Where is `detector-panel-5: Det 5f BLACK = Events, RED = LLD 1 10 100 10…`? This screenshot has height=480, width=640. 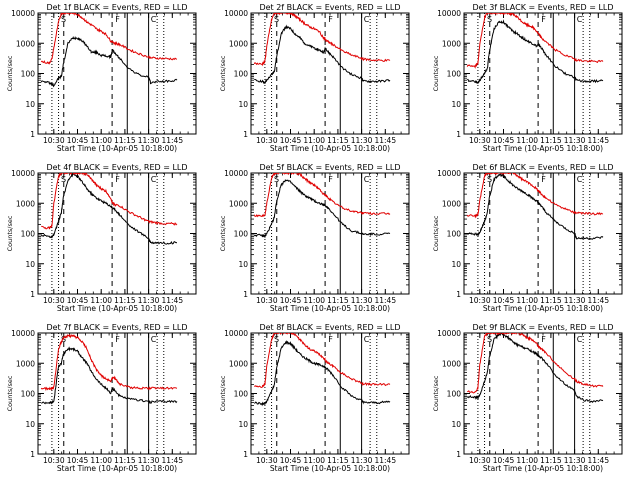 detector-panel-5: Det 5f BLACK = Events, RED = LLD 1 10 100 10… is located at coordinates (314, 238).